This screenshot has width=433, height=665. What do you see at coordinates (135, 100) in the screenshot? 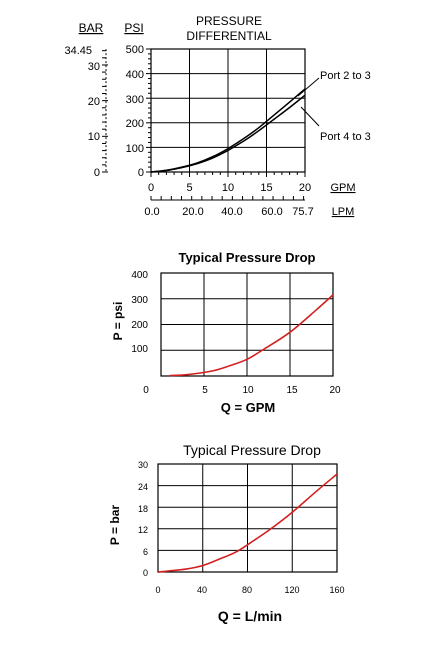
I see `chart1-psi-tick-label: 300` at bounding box center [135, 100].